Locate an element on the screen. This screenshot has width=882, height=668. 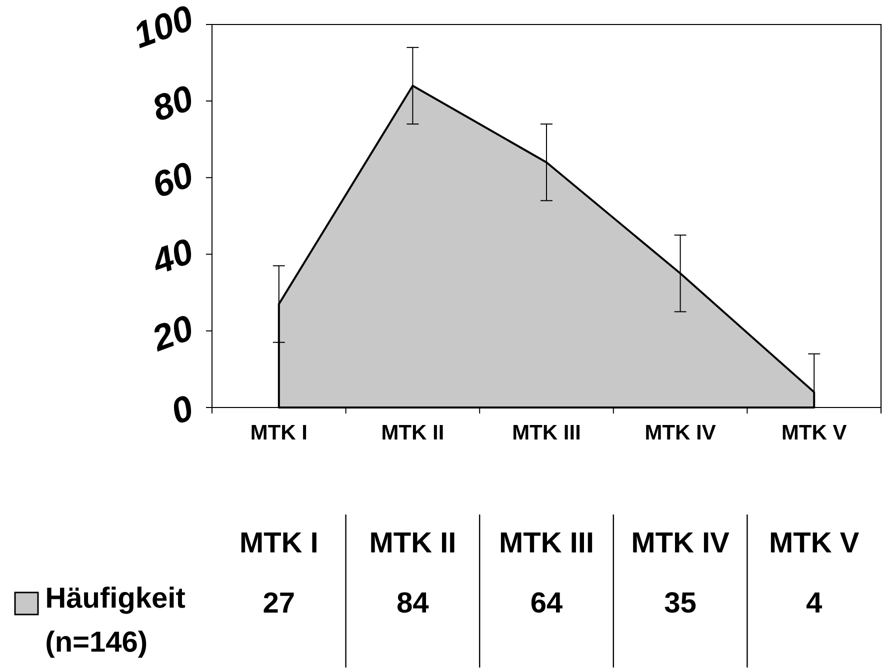
y-tick-label: 80 is located at coordinates (173, 103).